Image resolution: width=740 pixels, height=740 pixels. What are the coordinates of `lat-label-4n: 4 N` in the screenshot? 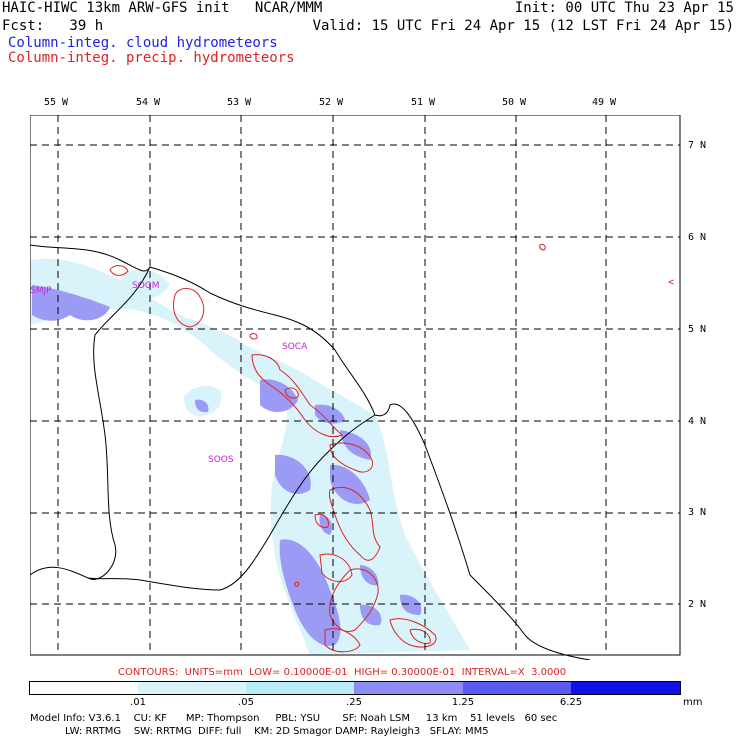 It's located at (697, 421).